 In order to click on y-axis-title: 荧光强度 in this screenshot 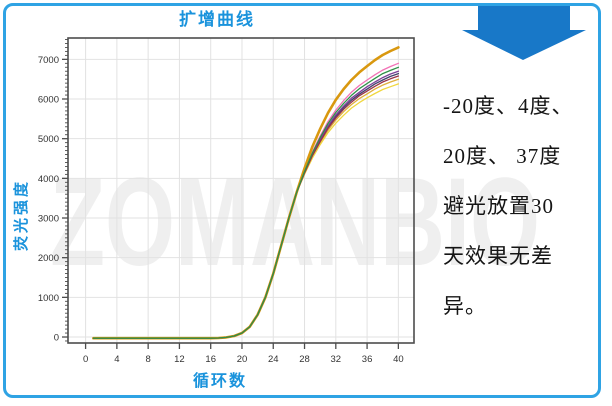, I will do `click(21, 215)`.